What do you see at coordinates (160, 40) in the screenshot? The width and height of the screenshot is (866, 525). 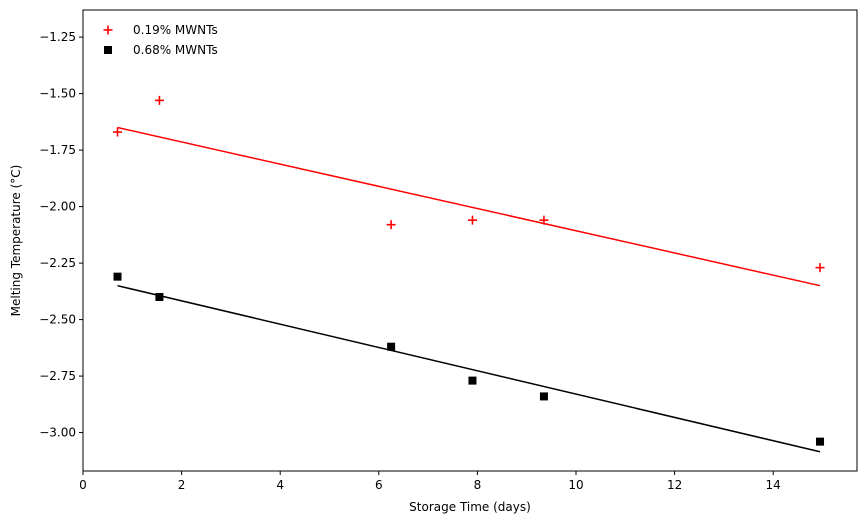 I see `legend: 0.19% MWNTs 0.68% MWNTs` at bounding box center [160, 40].